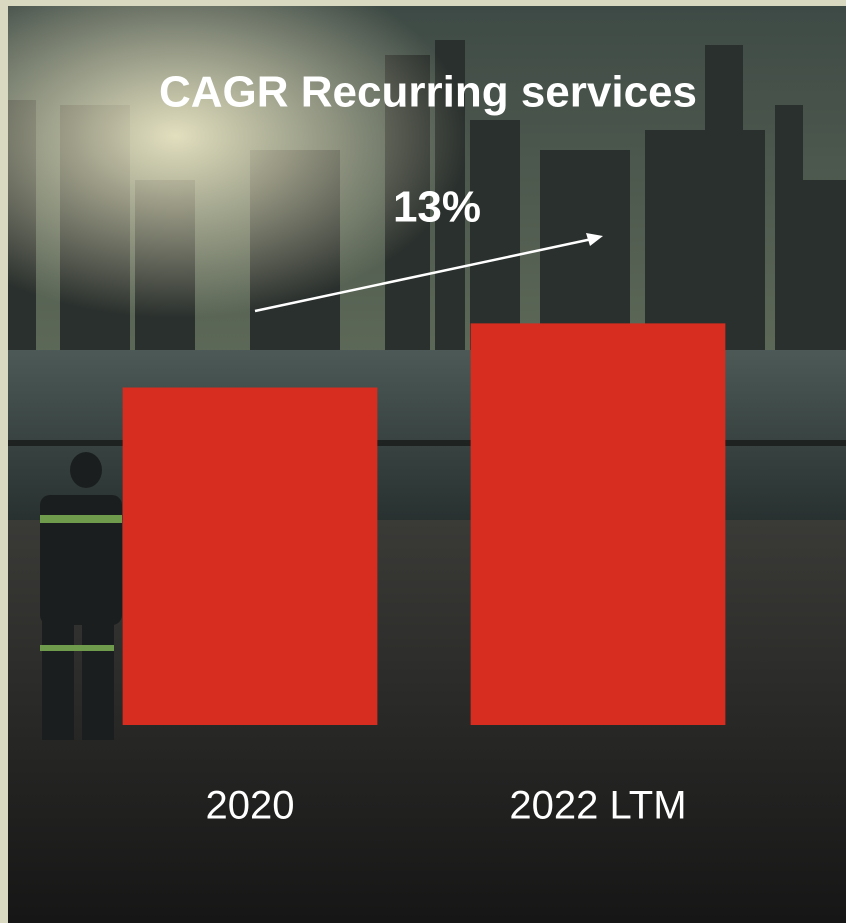 The width and height of the screenshot is (846, 923). Describe the element at coordinates (428, 92) in the screenshot. I see `chart-title: CAGR Recurring services` at that location.